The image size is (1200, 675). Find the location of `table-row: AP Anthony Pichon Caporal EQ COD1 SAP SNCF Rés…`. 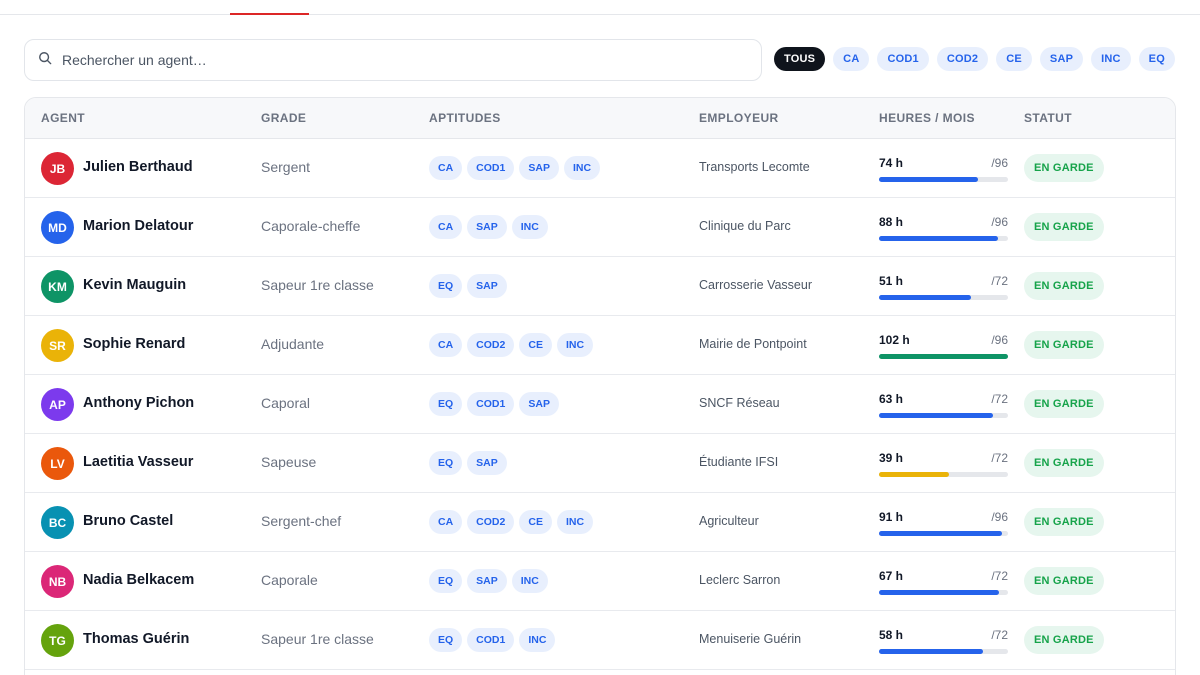

table-row: AP Anthony Pichon Caporal EQ COD1 SAP SNCF Rés… is located at coordinates (600, 404).